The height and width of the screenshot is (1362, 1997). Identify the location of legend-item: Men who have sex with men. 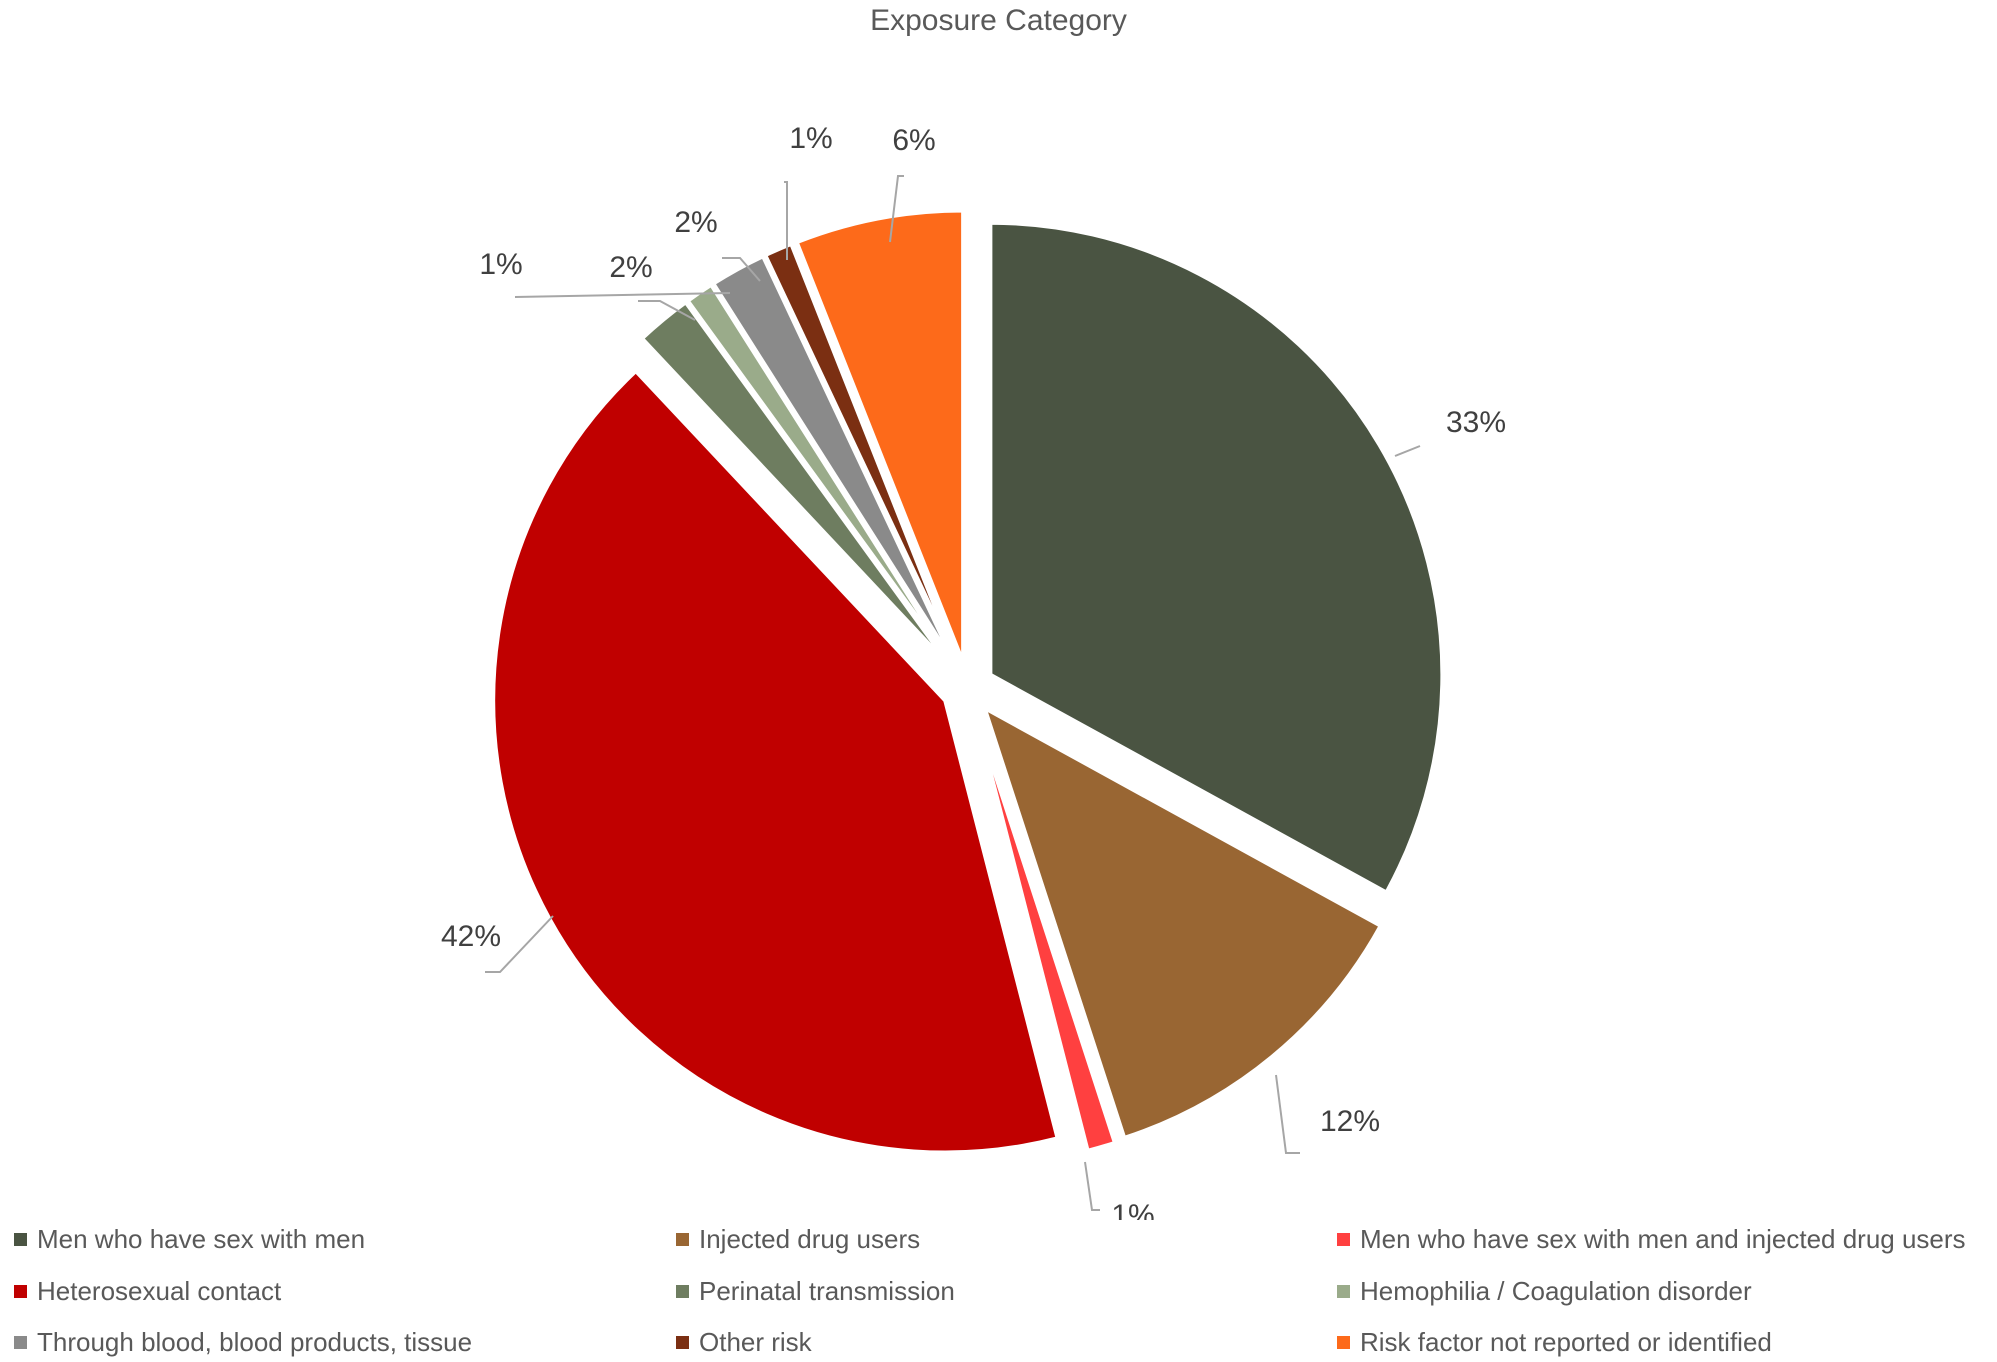
(189, 1239).